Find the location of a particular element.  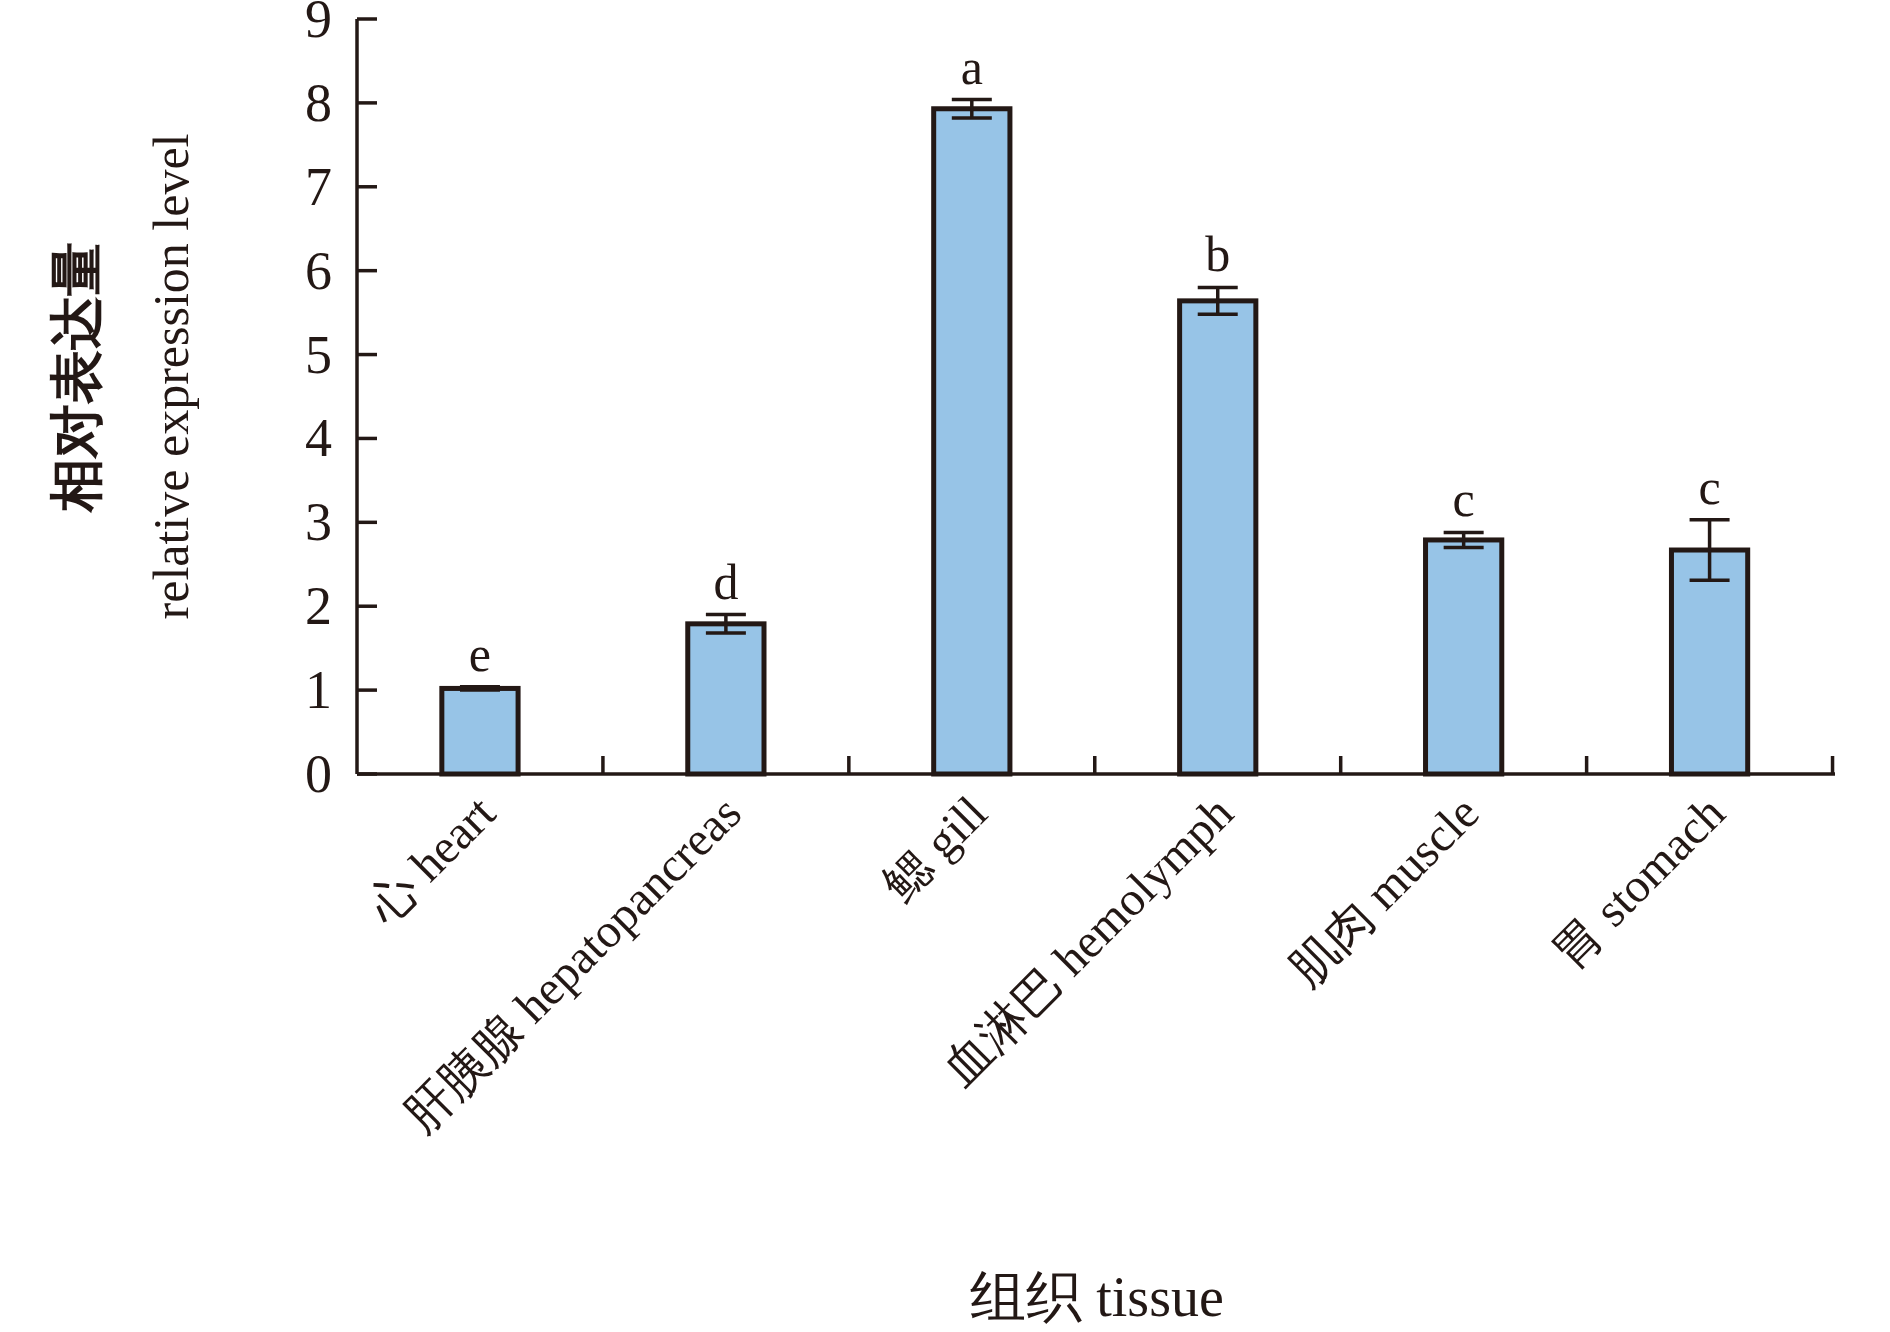

annotation: d is located at coordinates (726, 581).